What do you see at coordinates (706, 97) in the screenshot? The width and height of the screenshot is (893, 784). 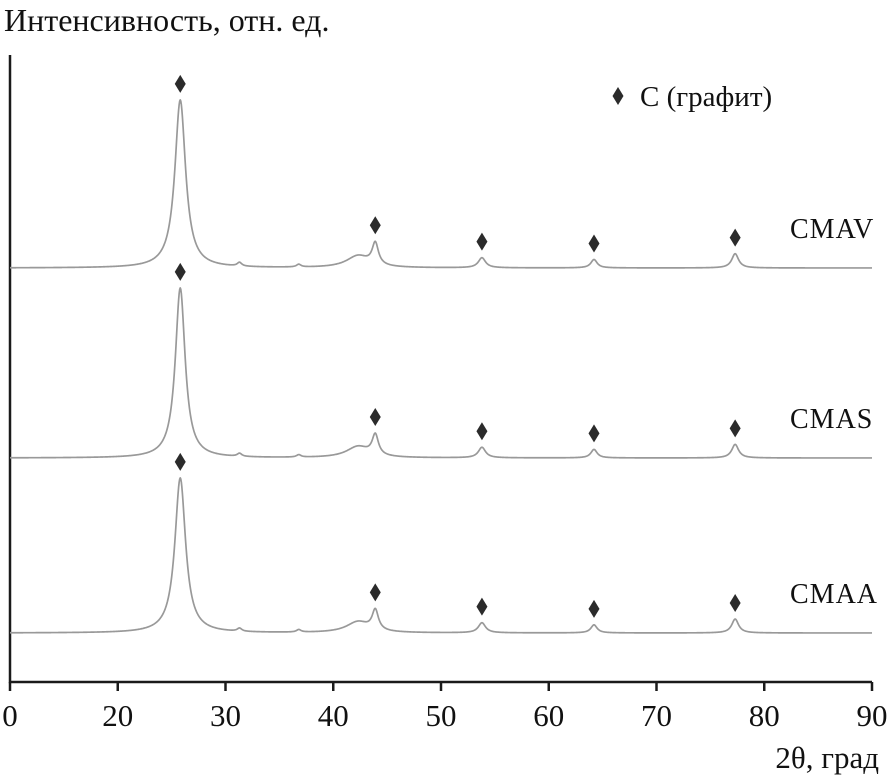 I see `legend-label: С (графит)` at bounding box center [706, 97].